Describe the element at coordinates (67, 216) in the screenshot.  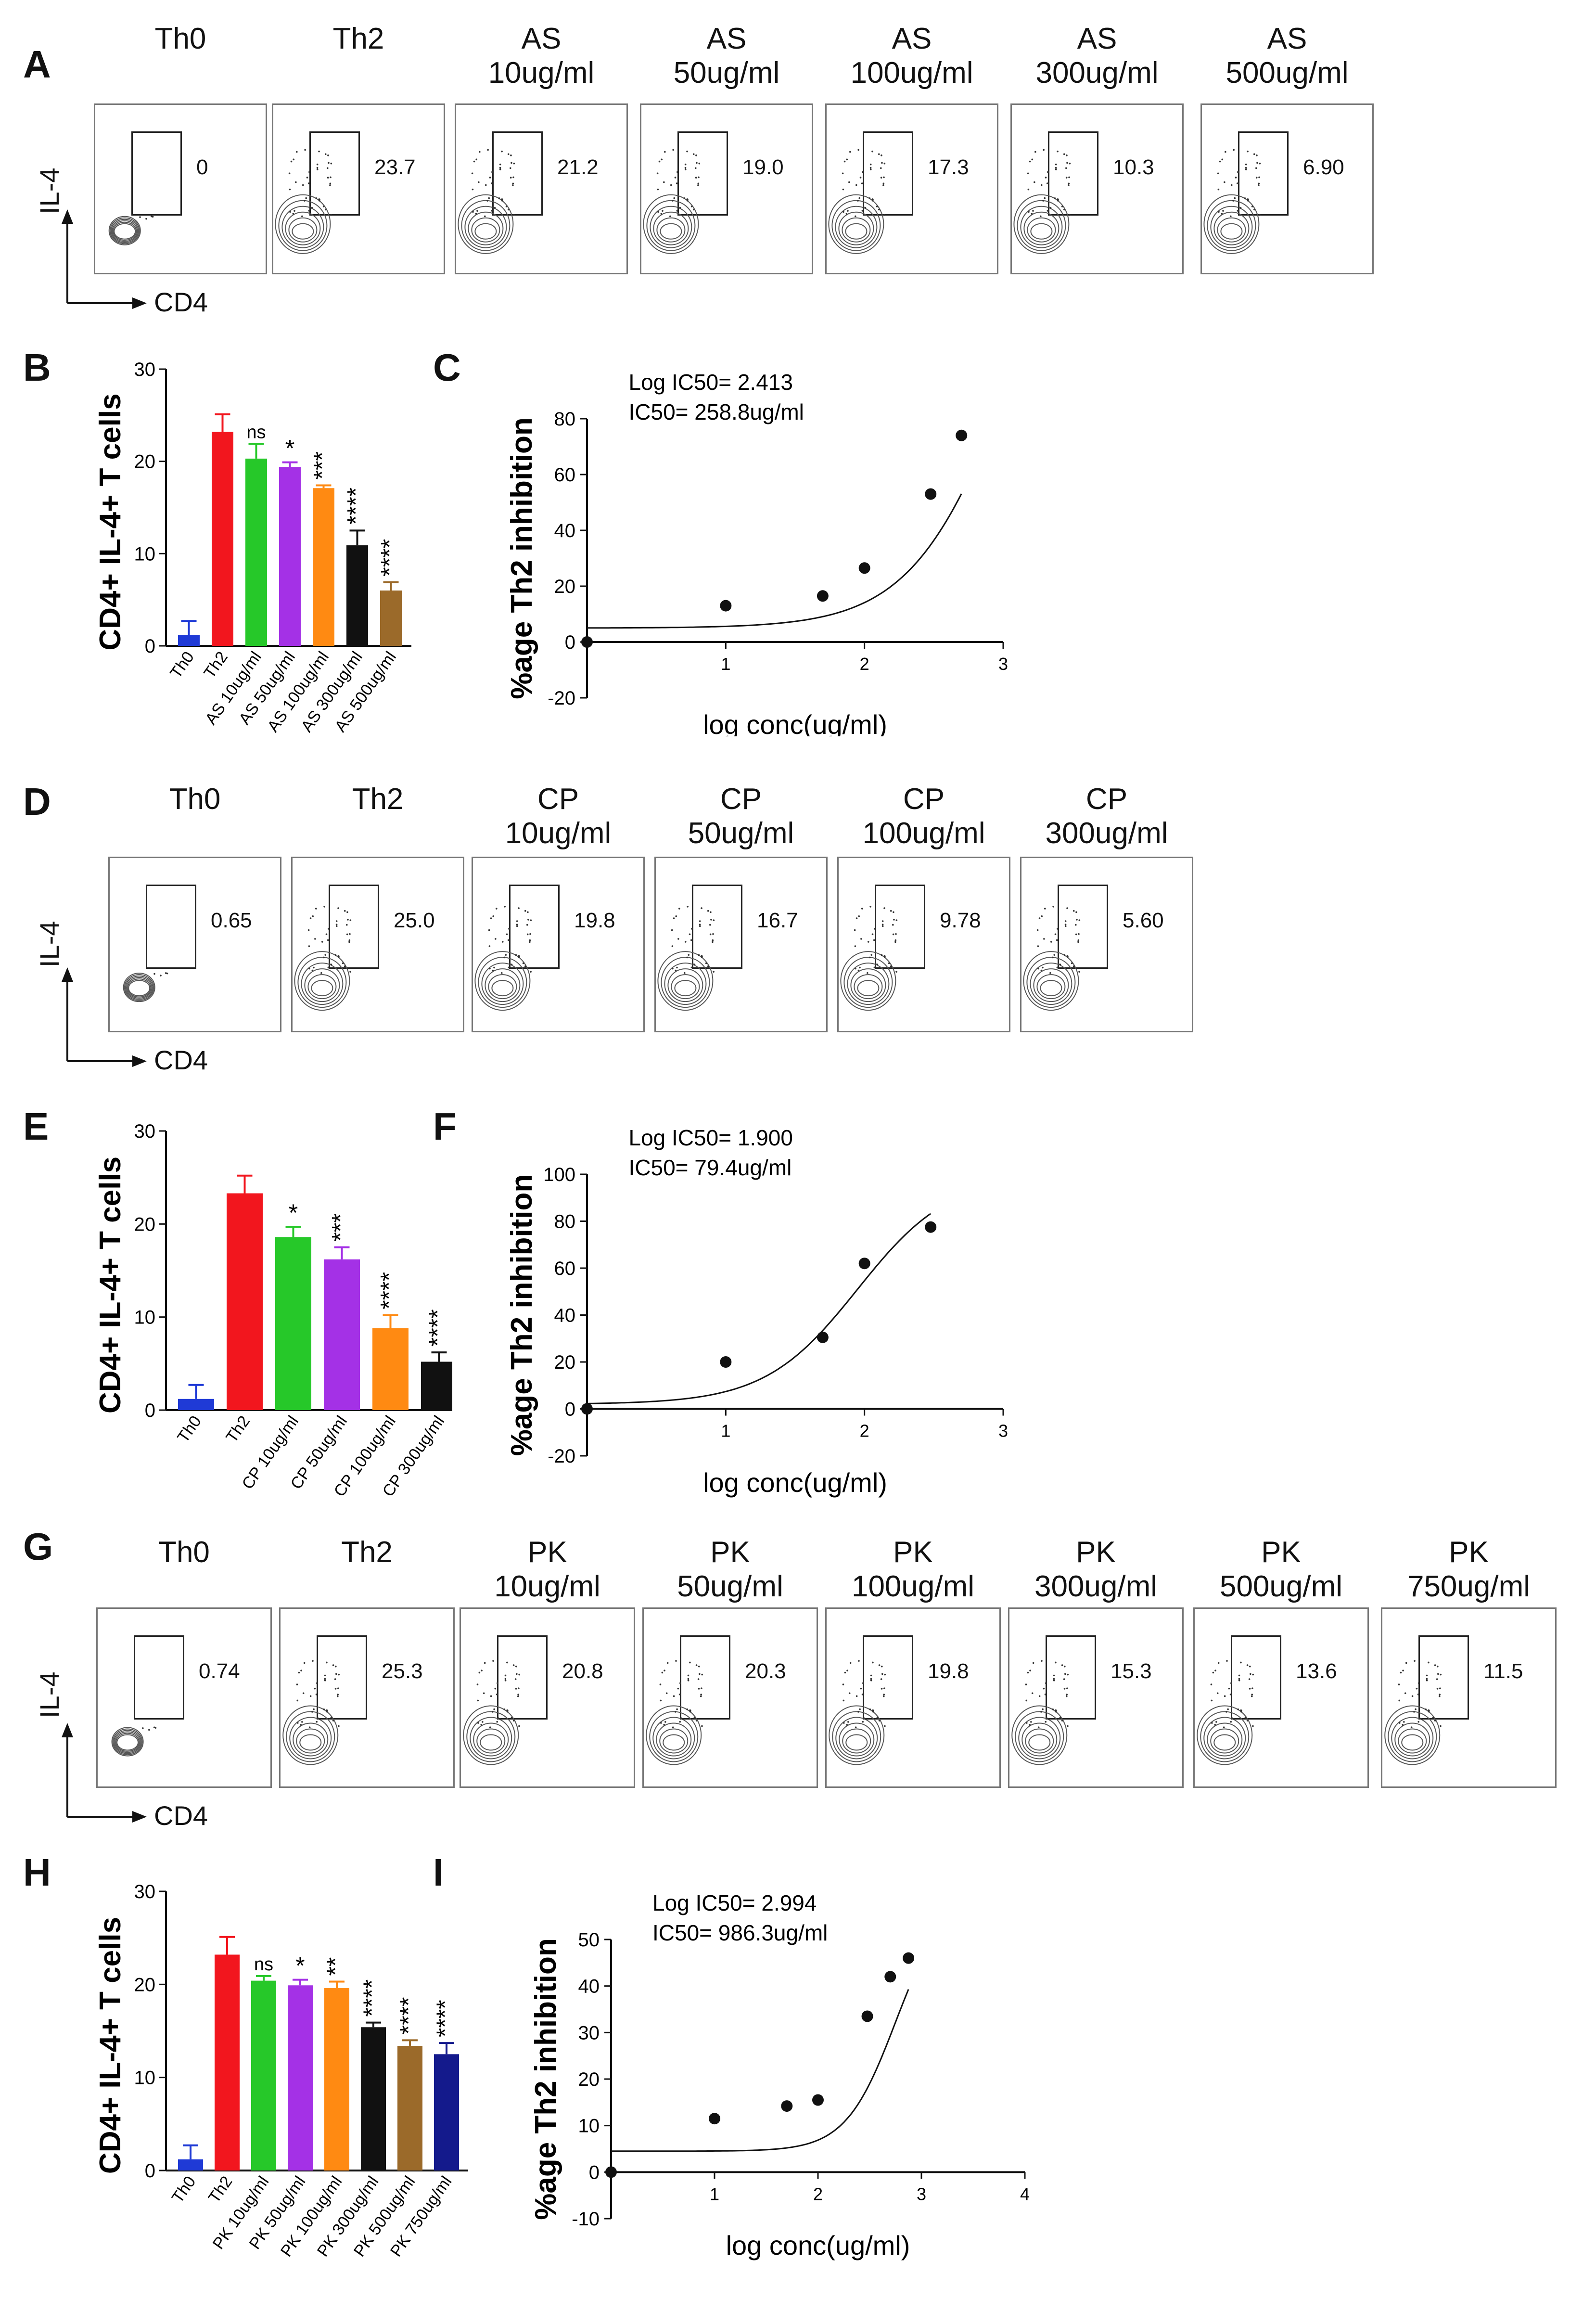
I see `il4-arrowhead` at that location.